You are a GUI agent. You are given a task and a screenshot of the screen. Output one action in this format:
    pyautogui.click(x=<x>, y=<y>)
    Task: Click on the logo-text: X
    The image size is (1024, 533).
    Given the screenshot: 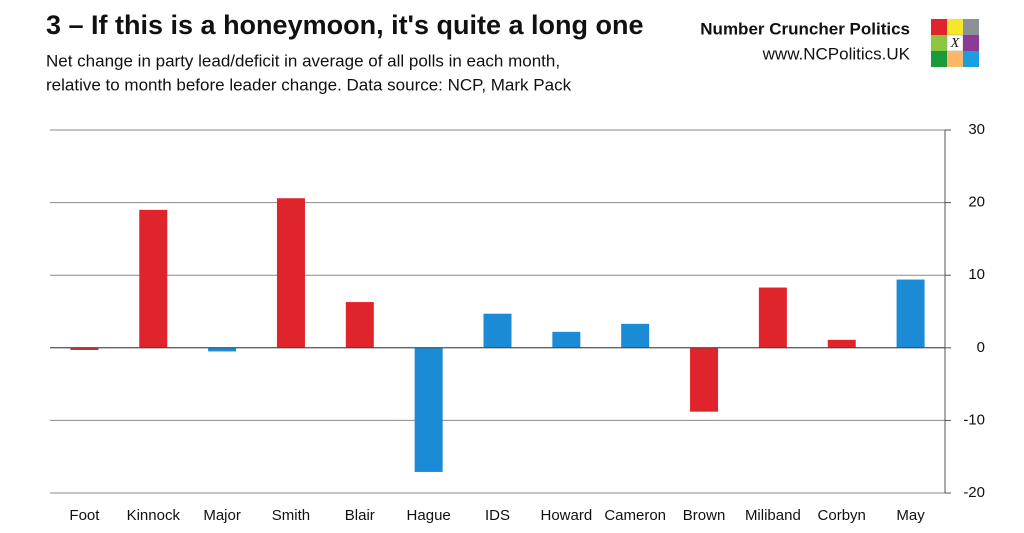 What is the action you would take?
    pyautogui.click(x=955, y=43)
    